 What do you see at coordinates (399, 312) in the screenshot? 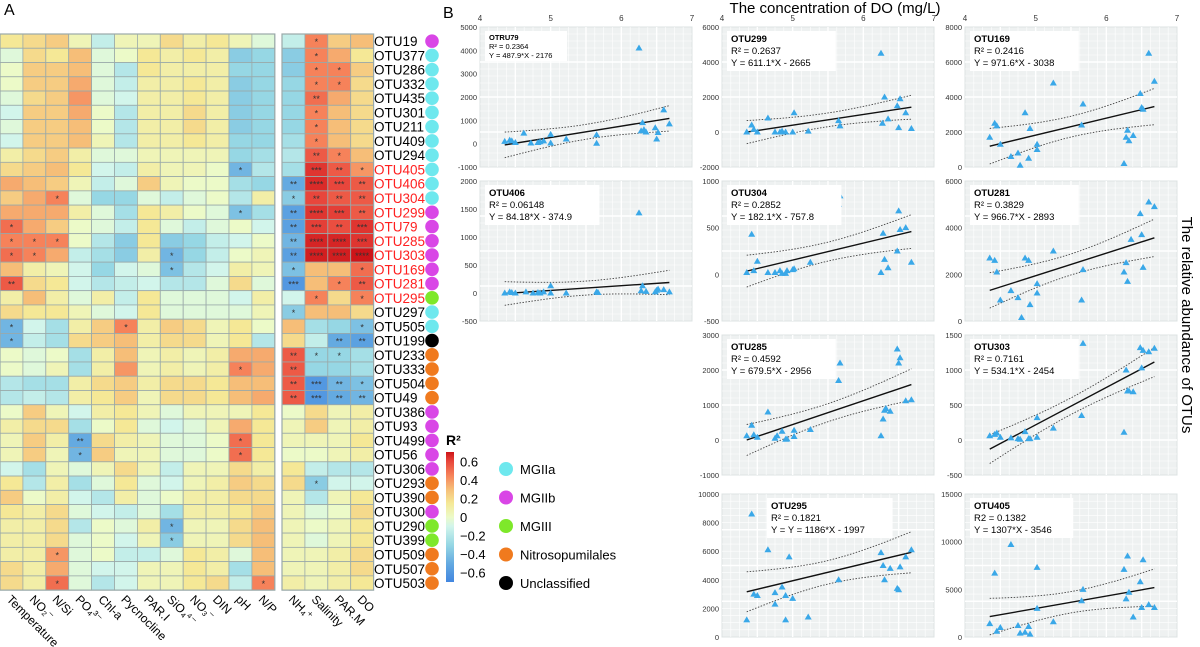
I see `row-label-otu297: OTU297` at bounding box center [399, 312].